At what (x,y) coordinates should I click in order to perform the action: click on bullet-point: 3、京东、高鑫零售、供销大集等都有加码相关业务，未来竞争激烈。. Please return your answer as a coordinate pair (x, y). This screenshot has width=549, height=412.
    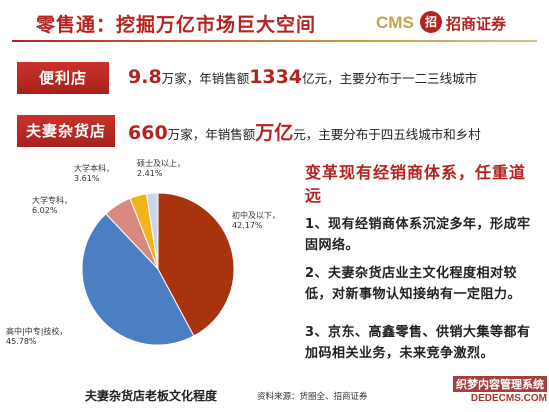
    Looking at the image, I should click on (418, 343).